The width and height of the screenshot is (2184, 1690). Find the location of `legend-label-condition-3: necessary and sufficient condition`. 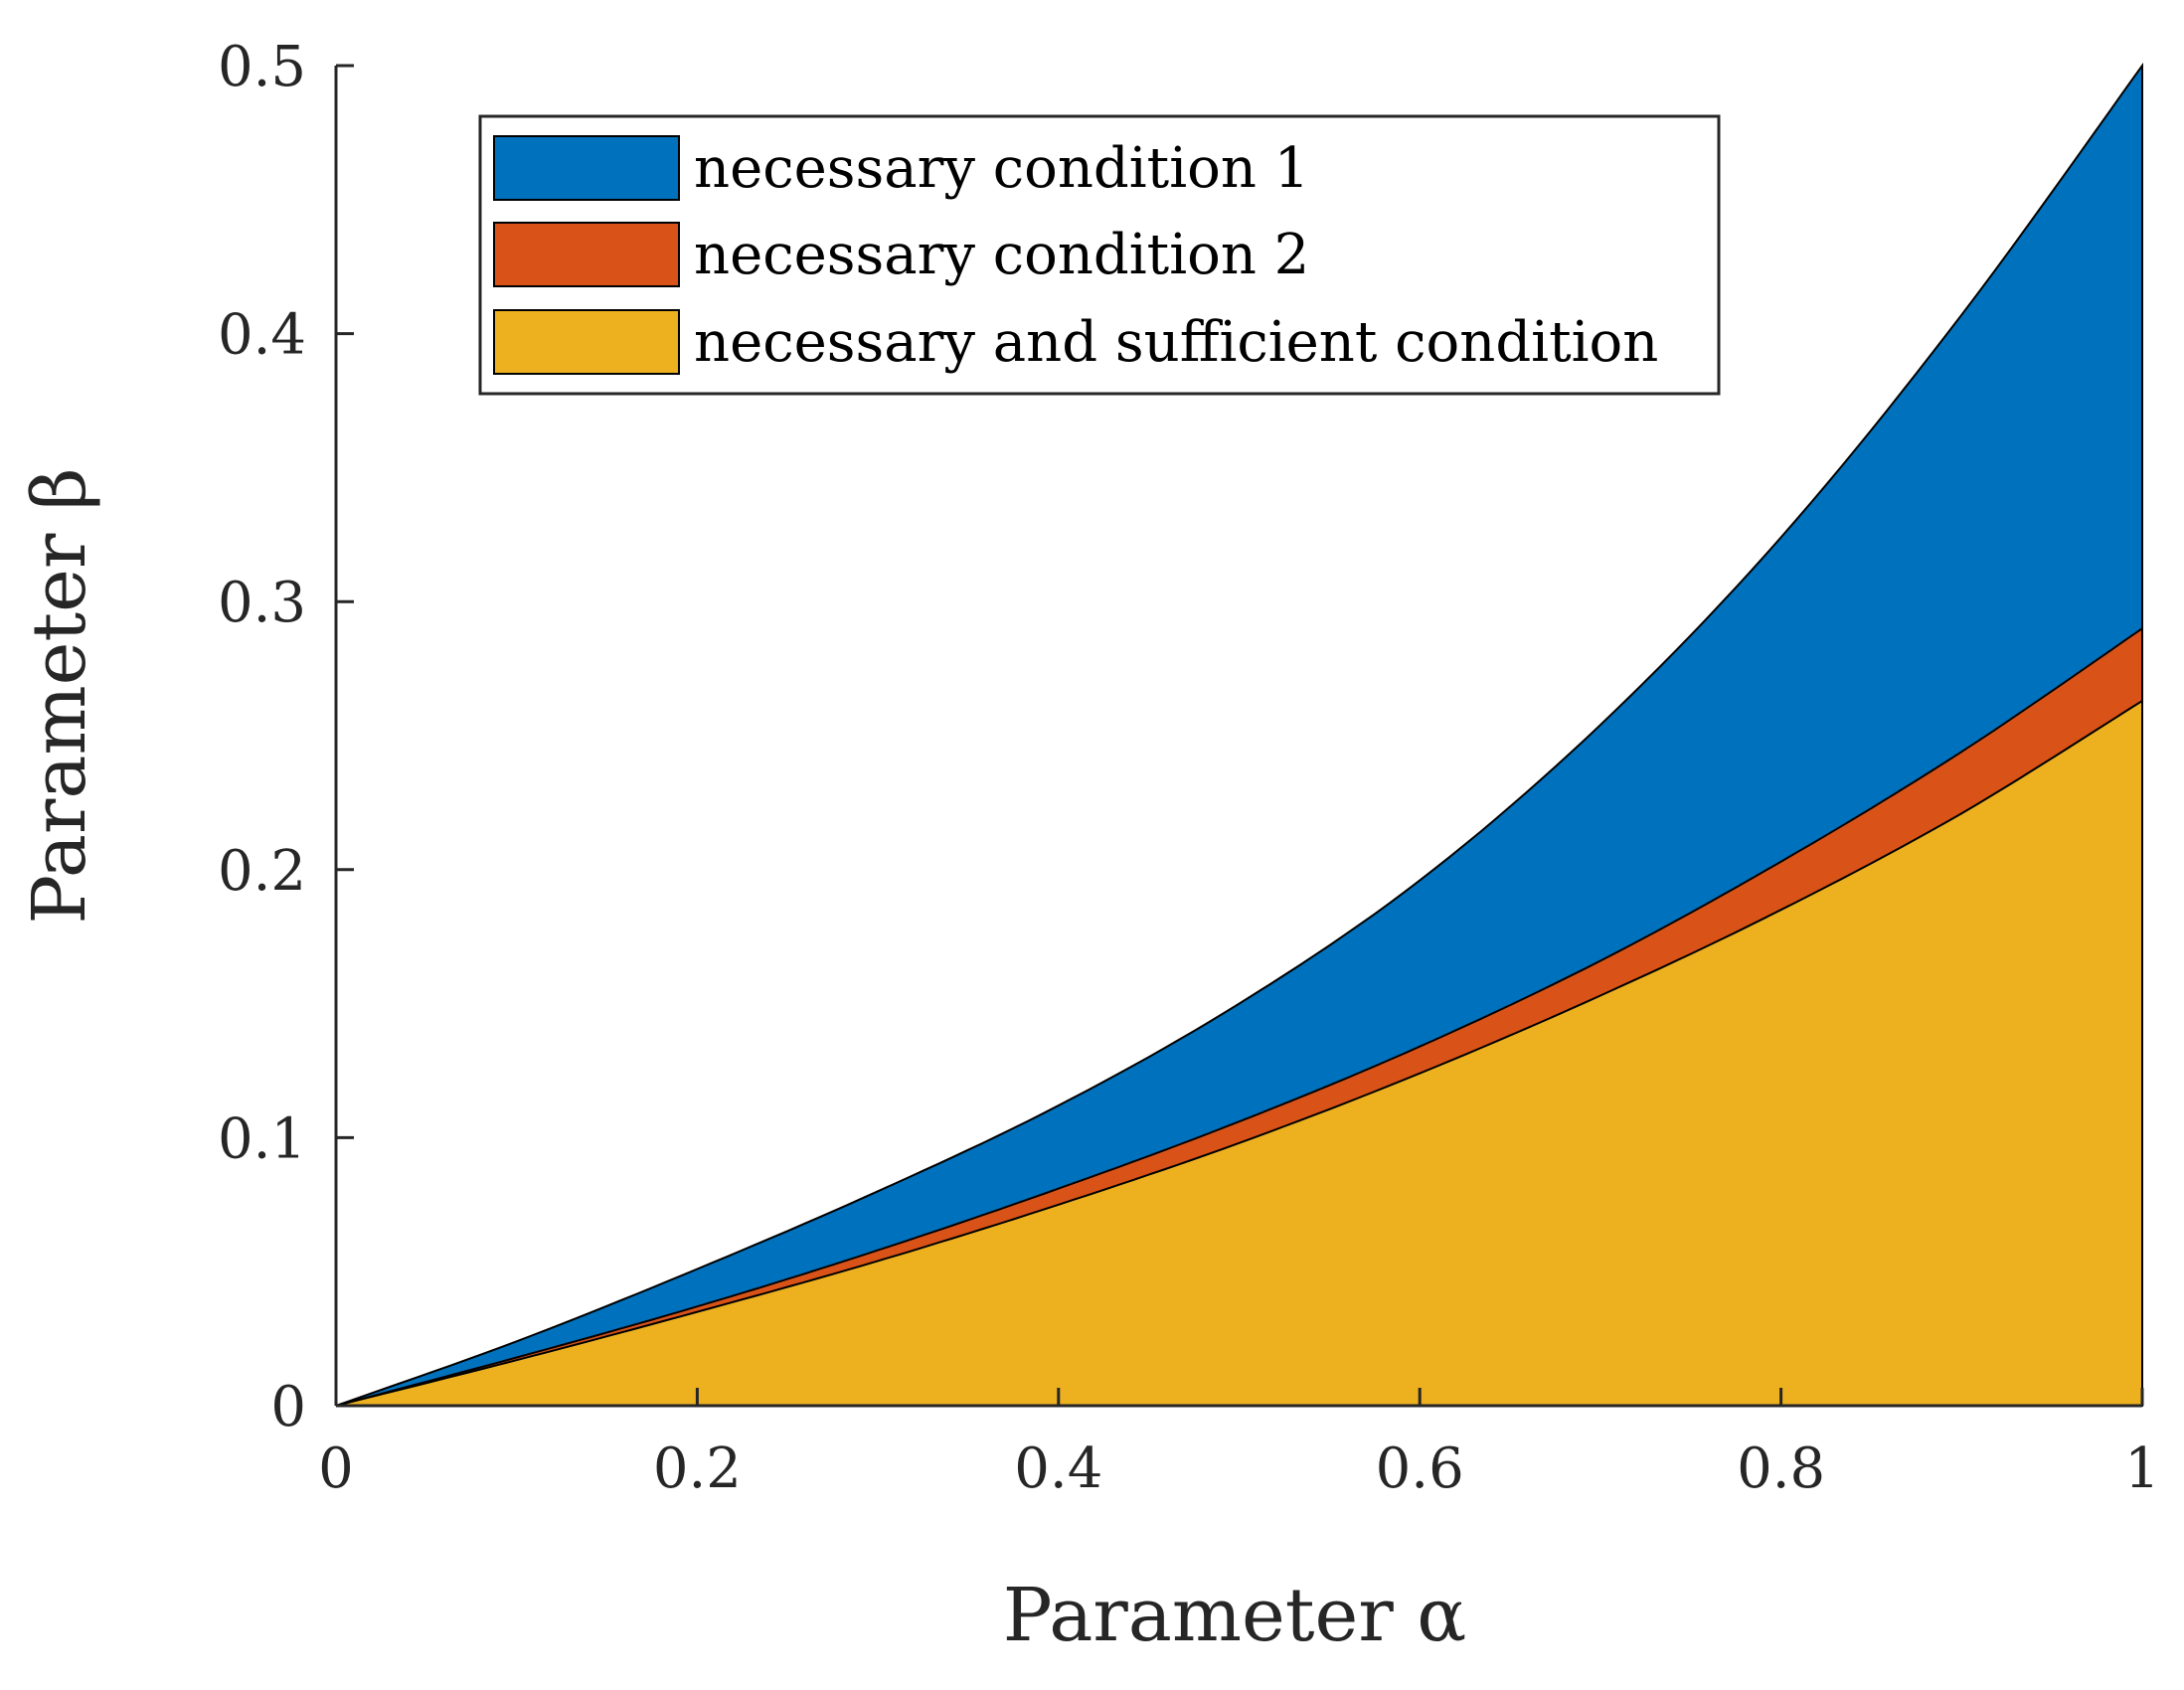

legend-label-condition-3: necessary and sufficient condition is located at coordinates (1176, 343).